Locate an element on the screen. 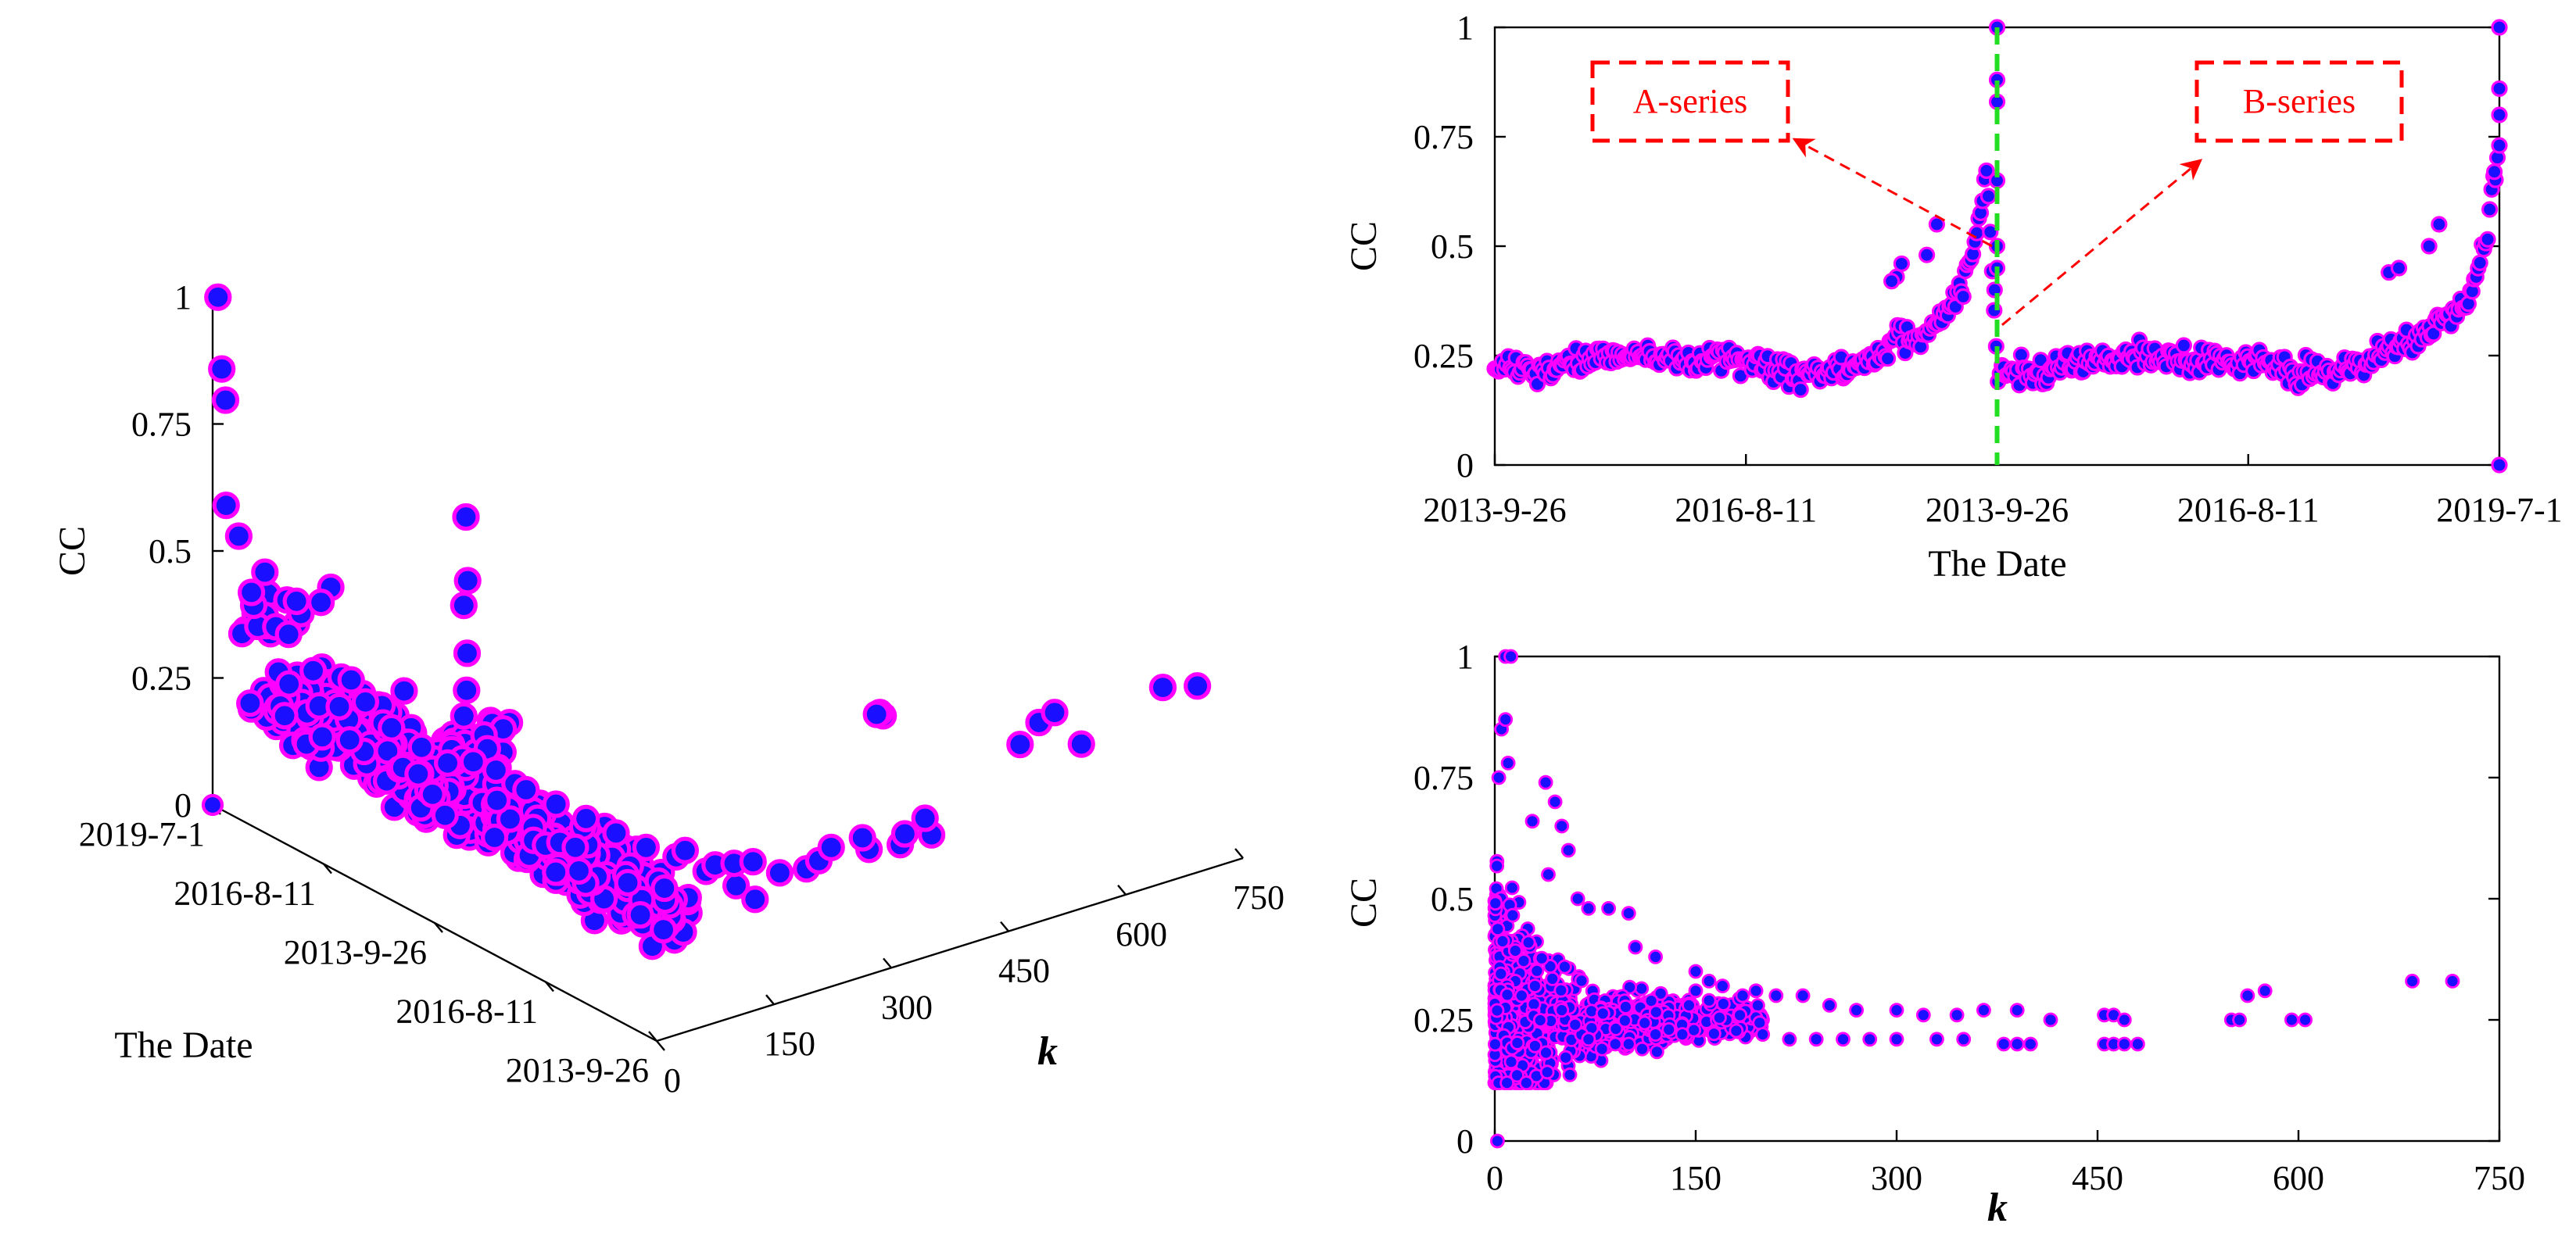 Image resolution: width=2576 pixels, height=1234 pixels. k-y-tick-label: 0 is located at coordinates (1465, 1141).